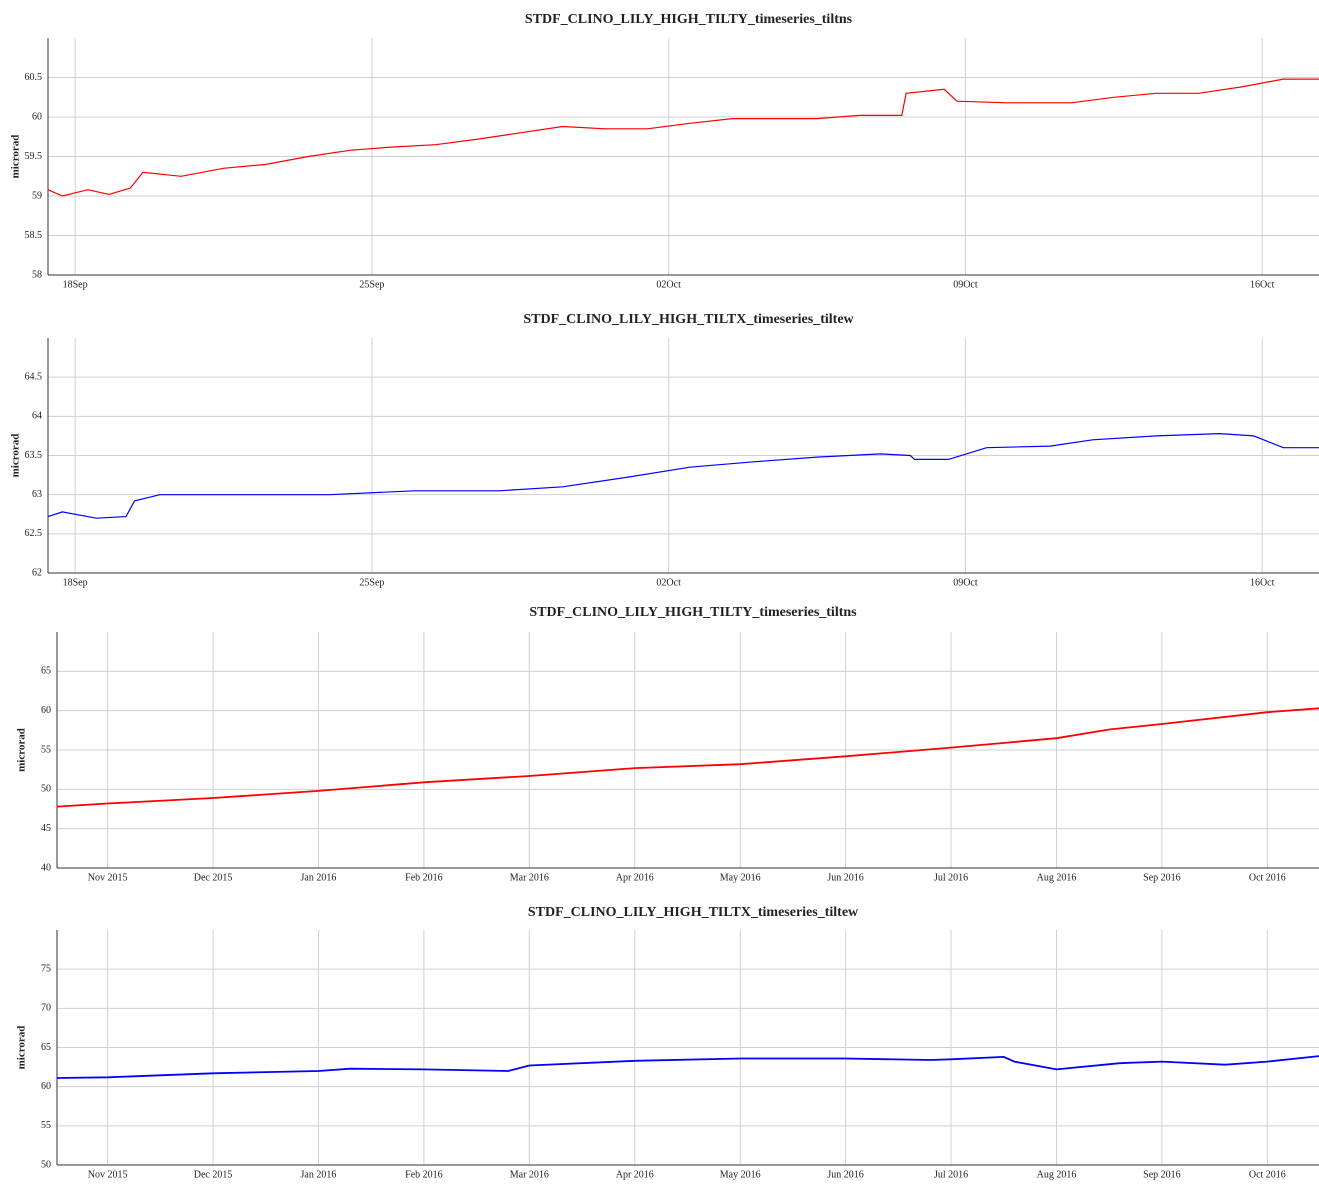 Image resolution: width=1319 pixels, height=1184 pixels. What do you see at coordinates (37, 572) in the screenshot?
I see `y-tick-label: 62` at bounding box center [37, 572].